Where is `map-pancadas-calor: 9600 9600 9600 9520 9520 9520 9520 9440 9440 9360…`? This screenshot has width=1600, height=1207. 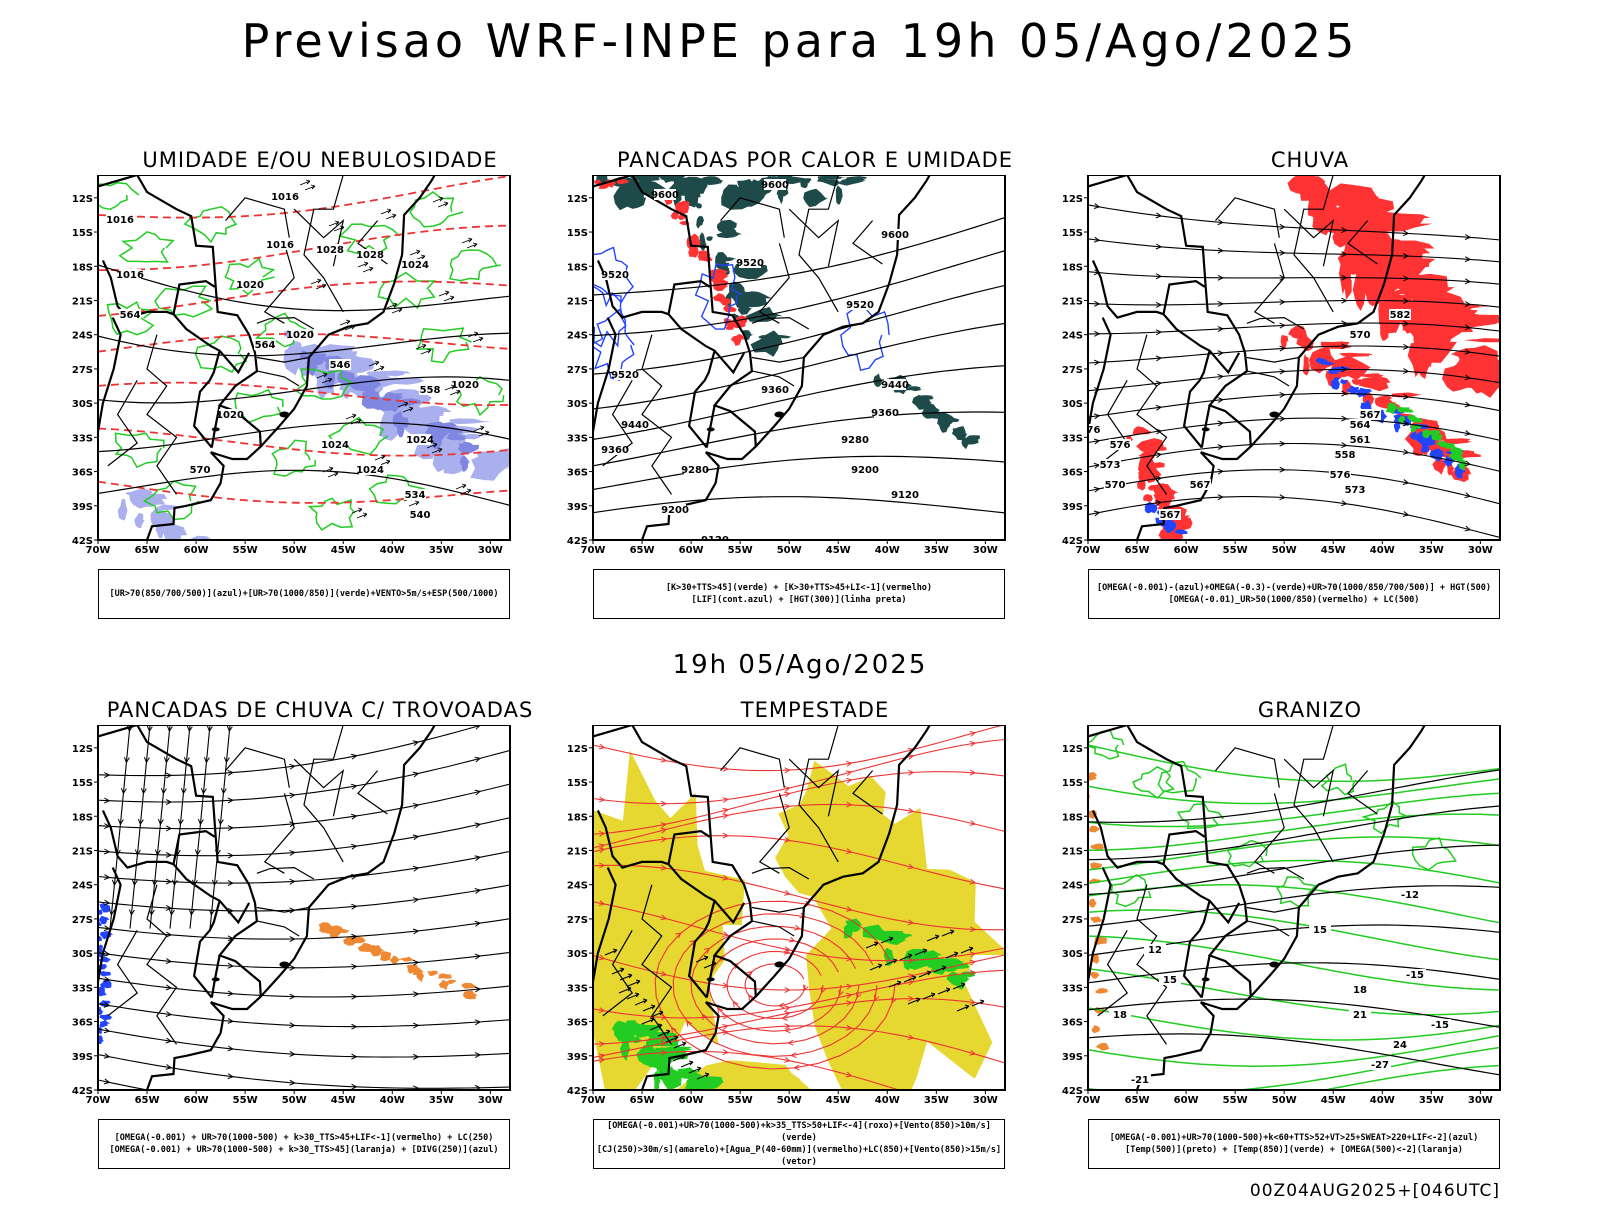
map-pancadas-calor: 9600 9600 9600 9520 9520 9520 9520 9440 9440 9360… is located at coordinates (786, 365).